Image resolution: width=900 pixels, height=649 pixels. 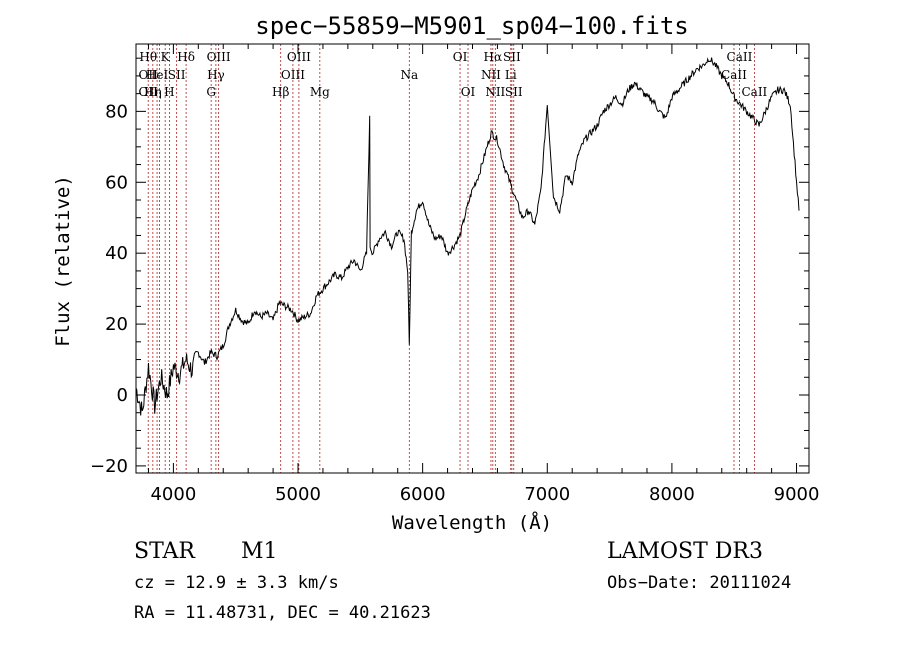 What do you see at coordinates (166, 57) in the screenshot?
I see `line-label: K` at bounding box center [166, 57].